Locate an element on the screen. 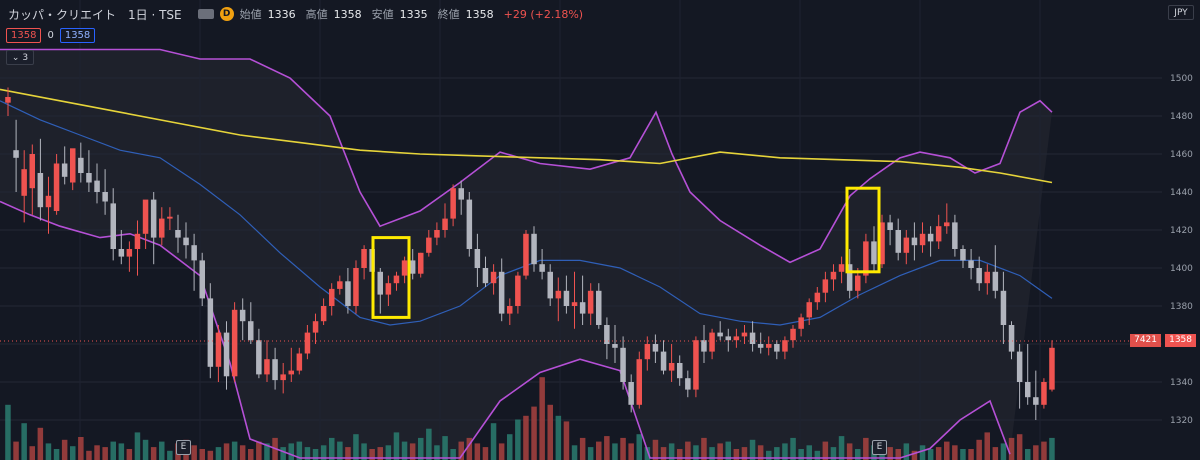  symbol-title: カッパ・クリエイト 1日 · TSE is located at coordinates (95, 14).